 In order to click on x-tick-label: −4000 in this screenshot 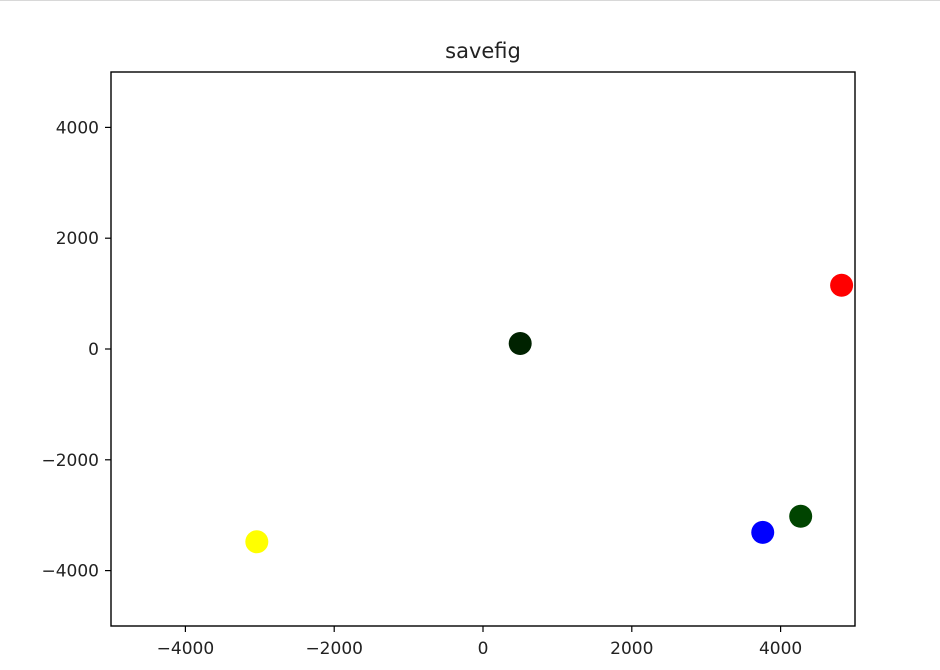, I will do `click(186, 649)`.